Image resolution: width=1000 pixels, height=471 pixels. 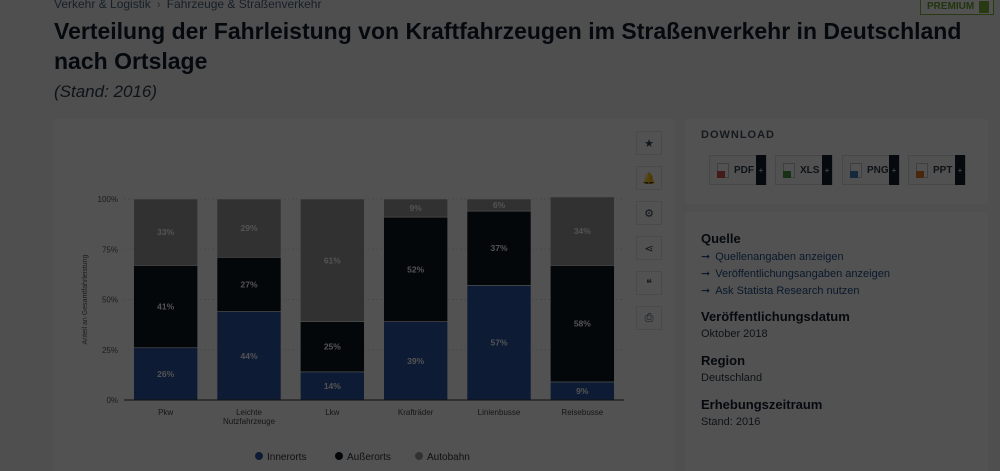 I want to click on print-icon: ⎙, so click(x=649, y=318).